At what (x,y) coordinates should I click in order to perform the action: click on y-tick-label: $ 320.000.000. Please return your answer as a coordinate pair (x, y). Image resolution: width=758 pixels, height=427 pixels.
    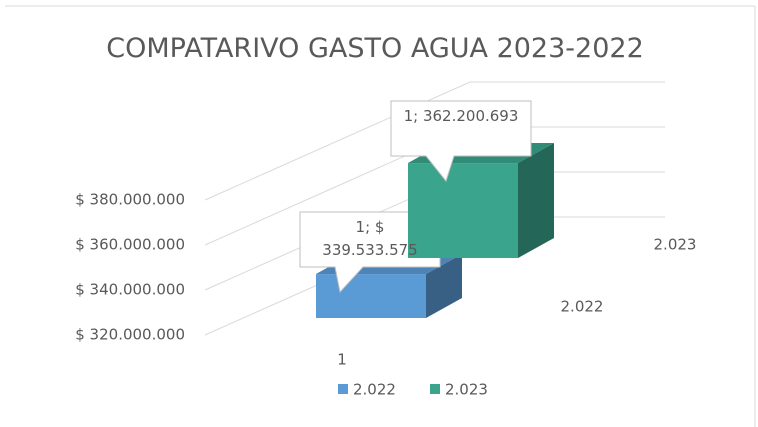
    Looking at the image, I should click on (130, 335).